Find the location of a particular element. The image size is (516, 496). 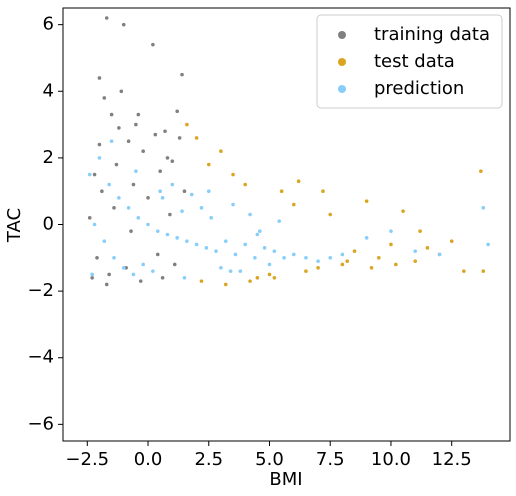

legend-label: training data is located at coordinates (432, 34).